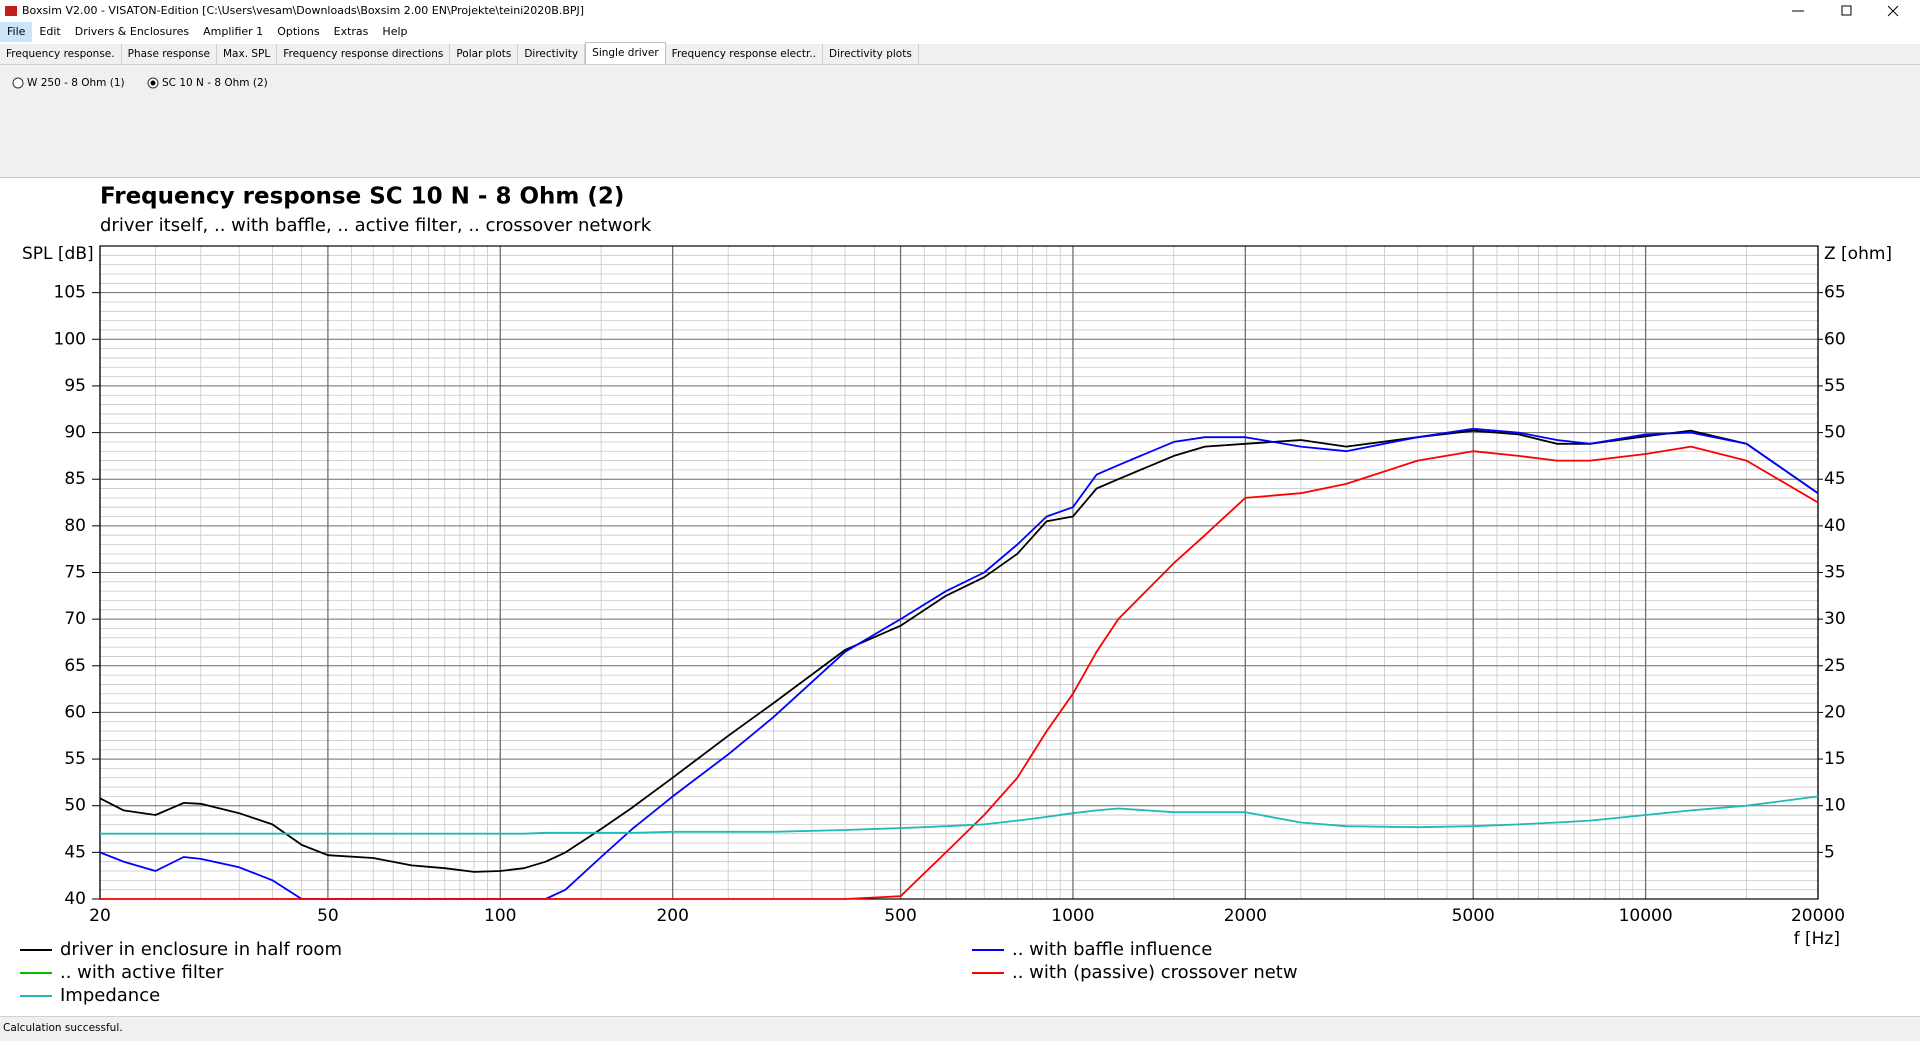 This screenshot has width=1920, height=1041. I want to click on tab: Frequency response directions, so click(364, 54).